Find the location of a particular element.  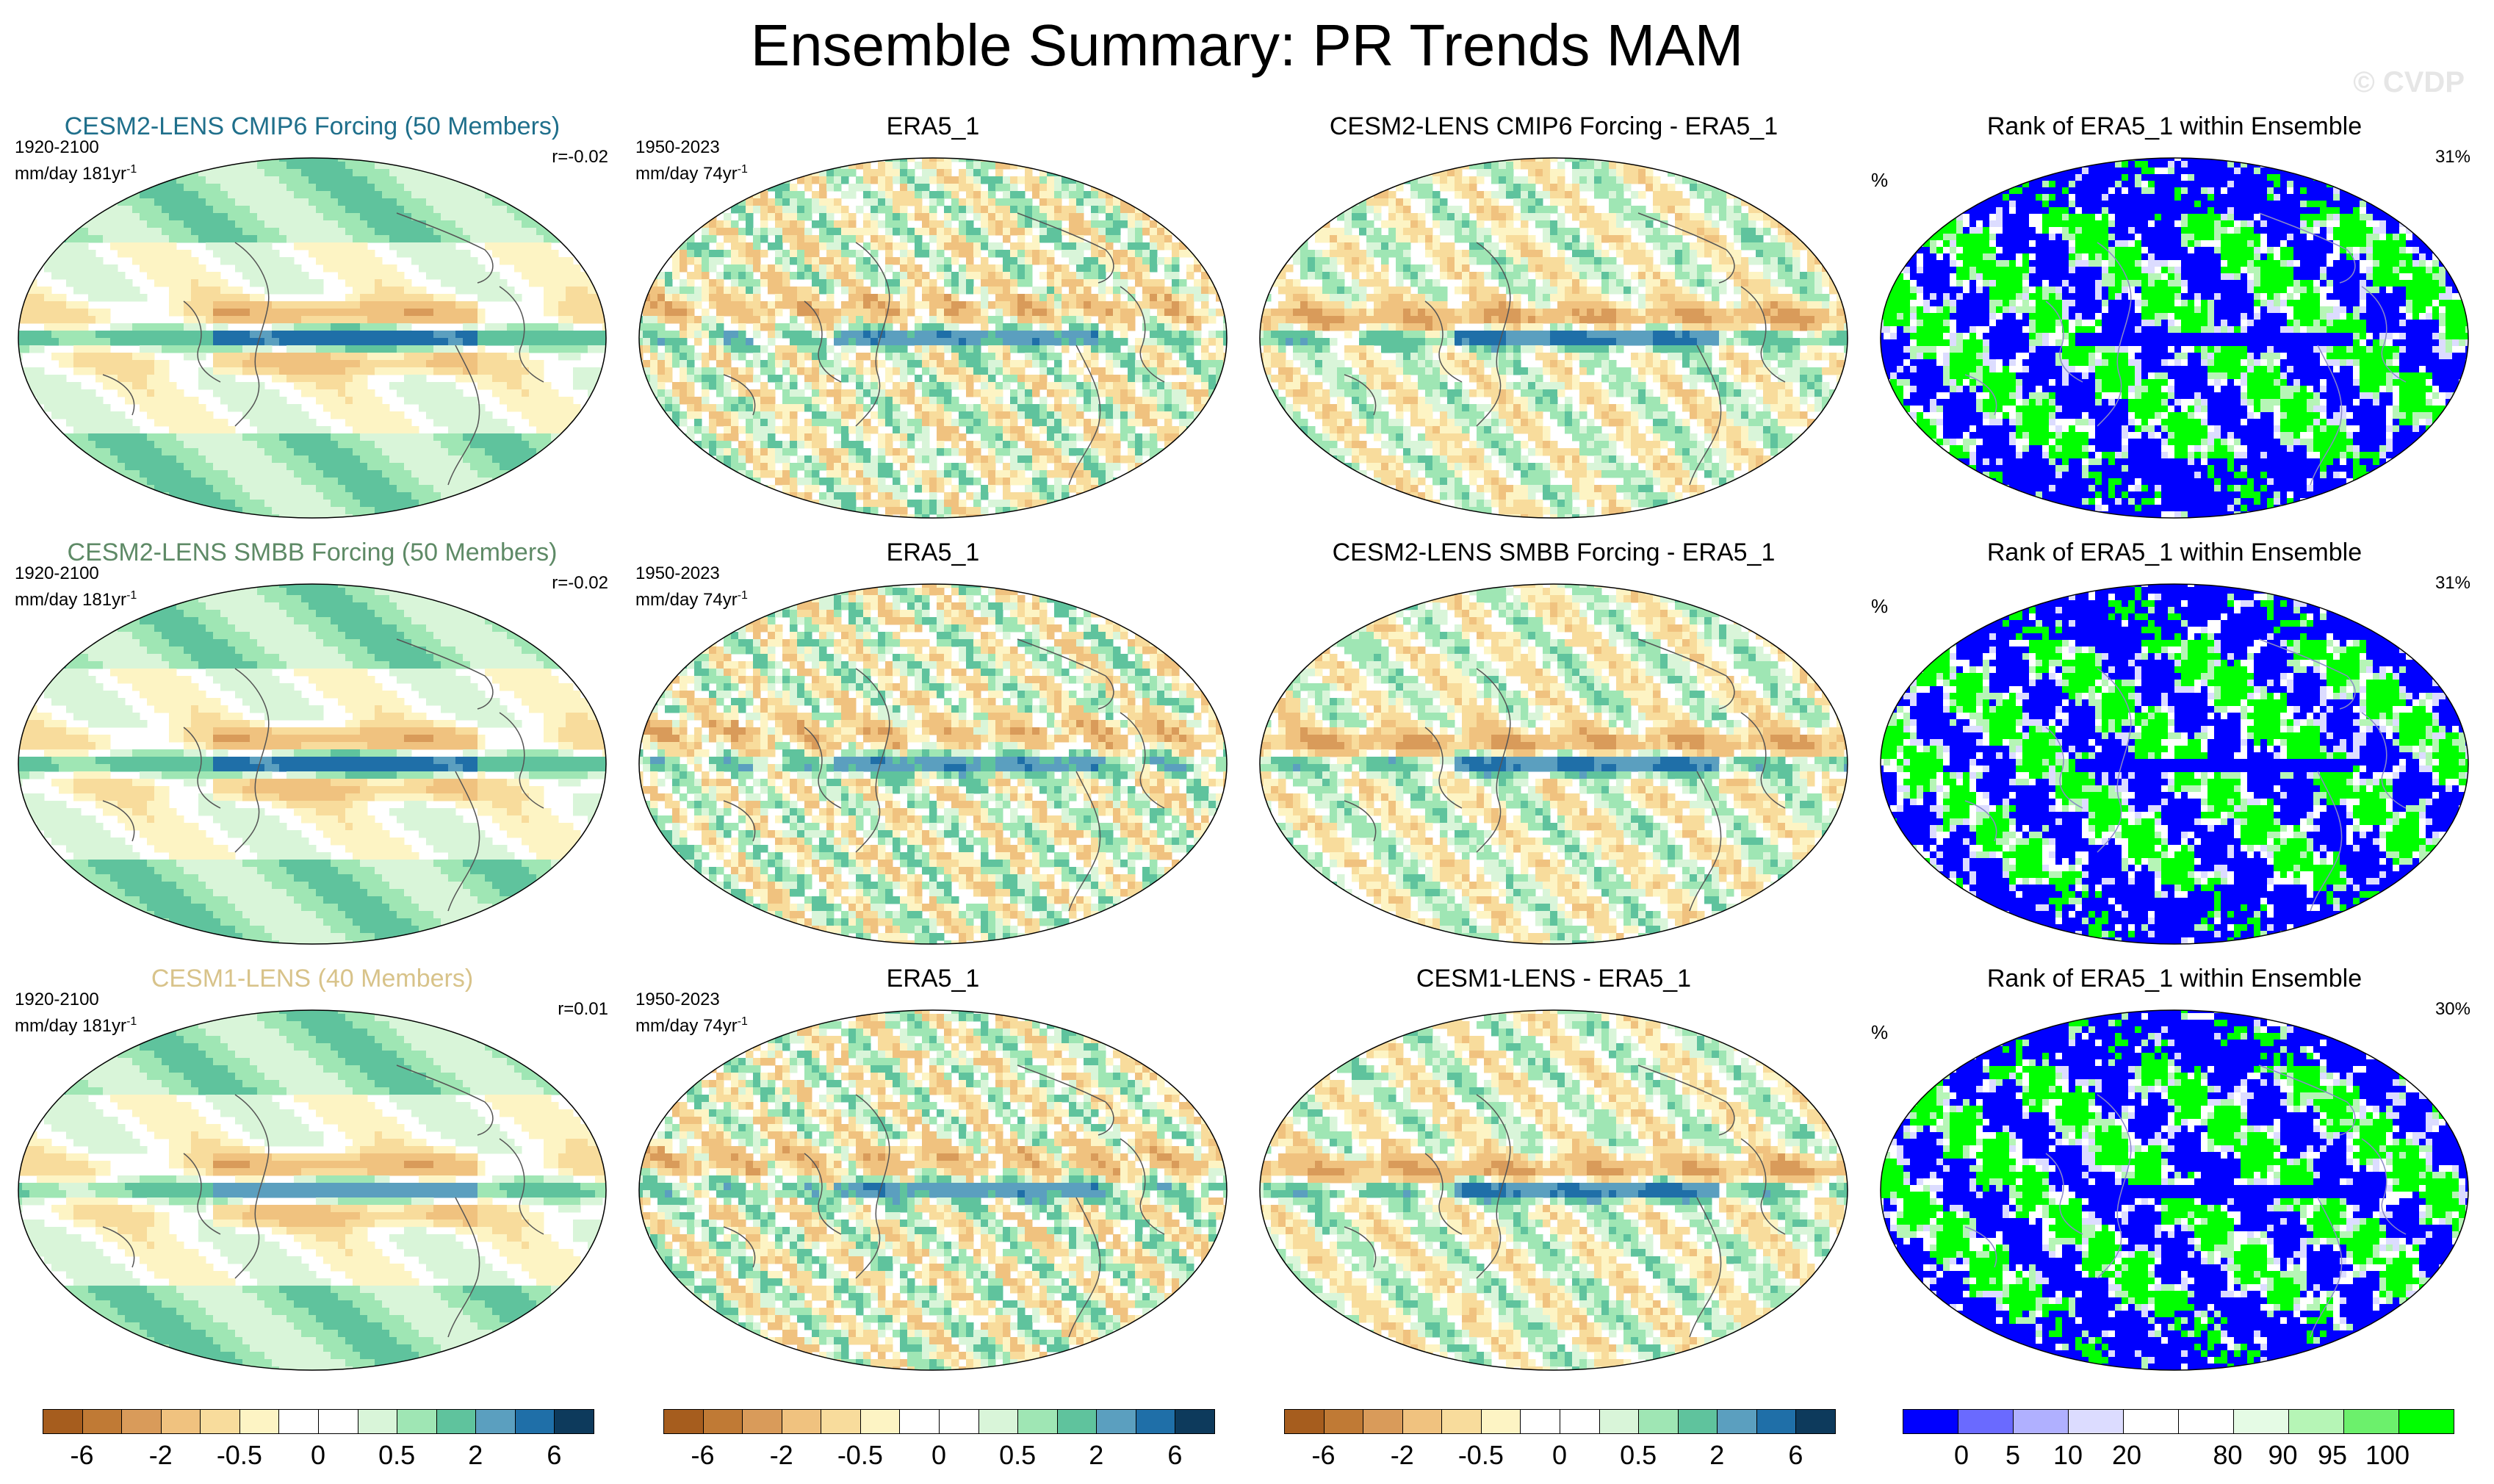

colorbar-tick-label: 100 is located at coordinates (2387, 1456).